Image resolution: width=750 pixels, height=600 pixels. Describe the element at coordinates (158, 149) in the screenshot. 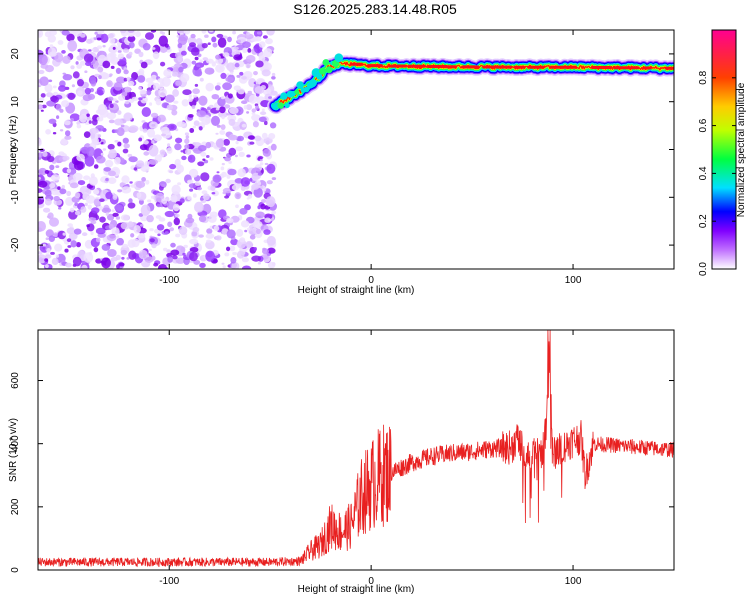

I see `noise-region` at that location.